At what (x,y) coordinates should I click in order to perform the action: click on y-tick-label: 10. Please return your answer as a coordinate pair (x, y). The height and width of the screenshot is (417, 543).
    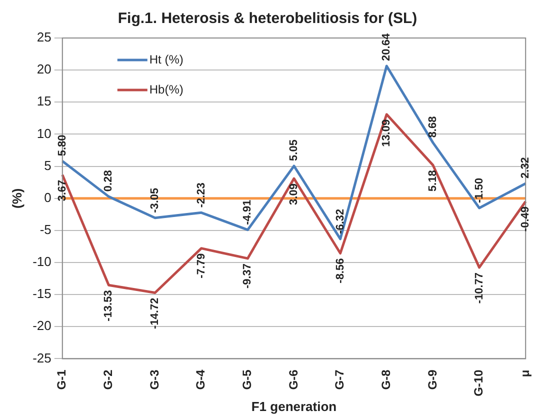
    Looking at the image, I should click on (44, 133).